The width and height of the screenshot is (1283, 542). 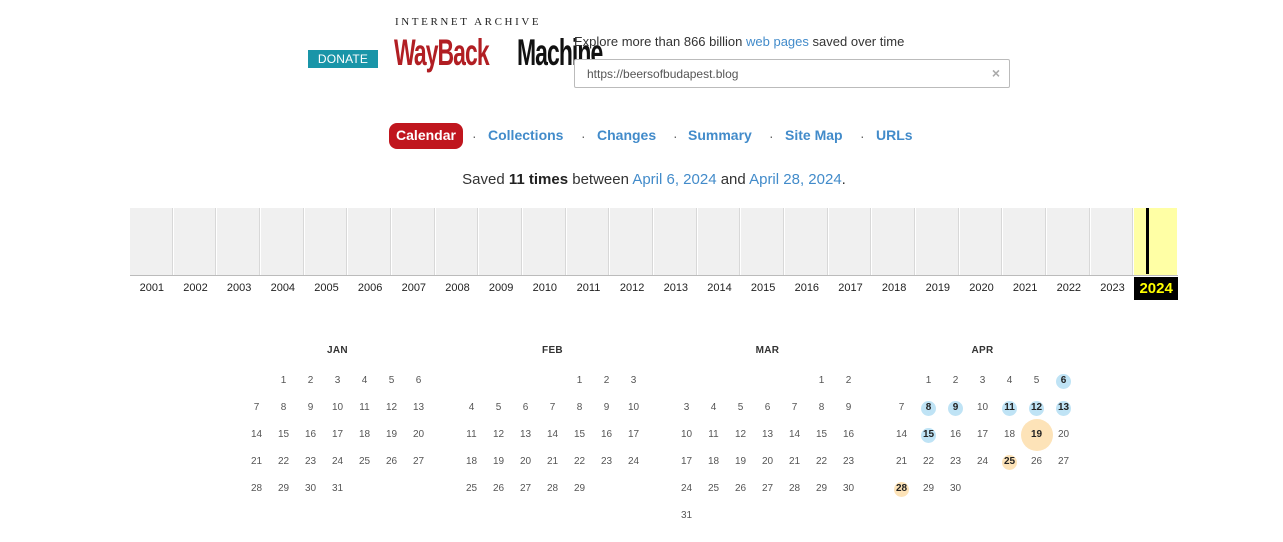 What do you see at coordinates (686, 488) in the screenshot?
I see `day-number: 24` at bounding box center [686, 488].